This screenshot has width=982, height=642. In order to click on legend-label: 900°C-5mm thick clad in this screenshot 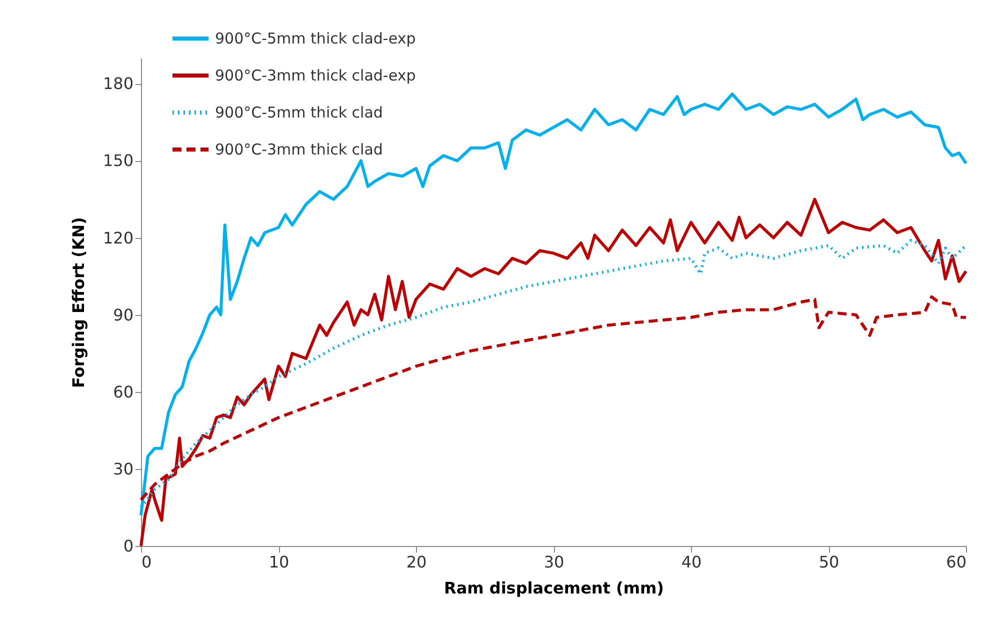, I will do `click(299, 113)`.